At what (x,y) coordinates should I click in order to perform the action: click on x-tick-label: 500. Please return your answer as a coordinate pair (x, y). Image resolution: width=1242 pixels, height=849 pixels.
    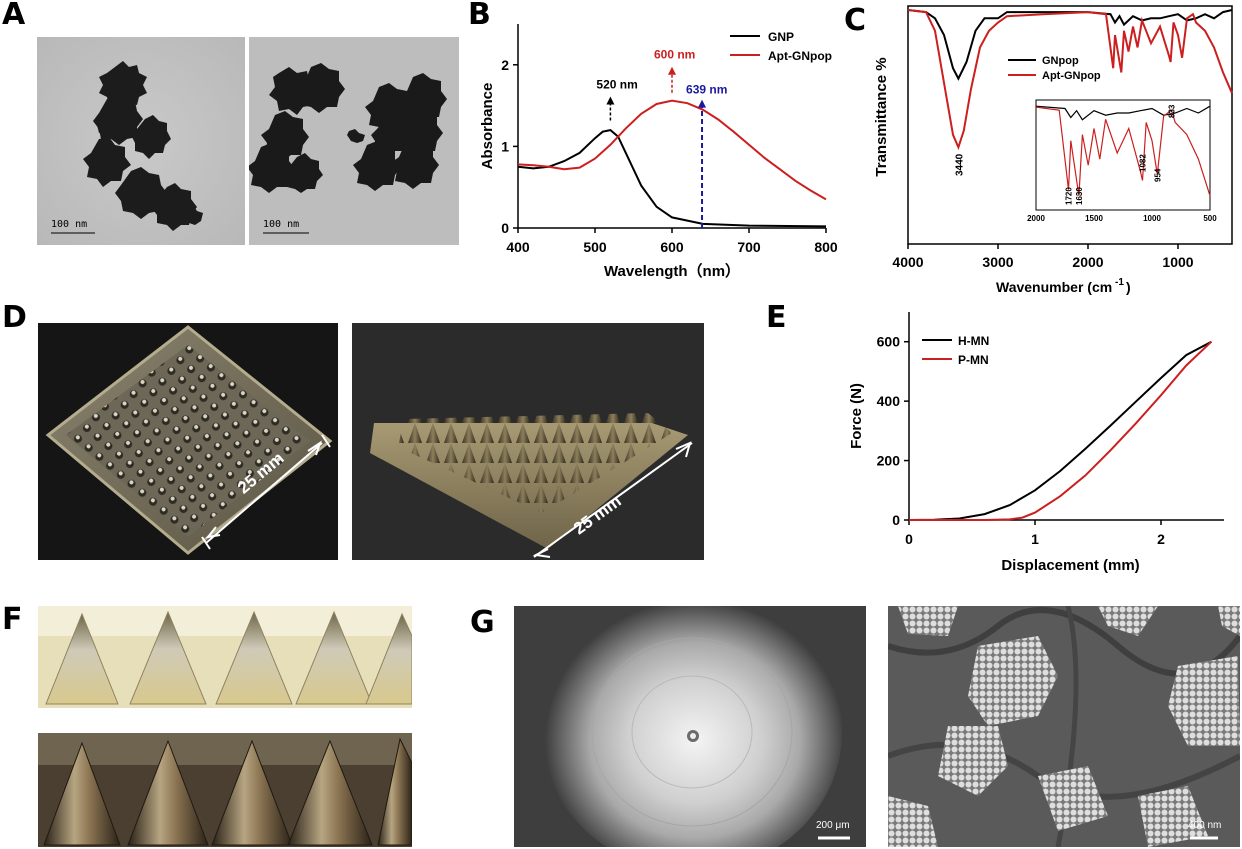
    Looking at the image, I should click on (595, 247).